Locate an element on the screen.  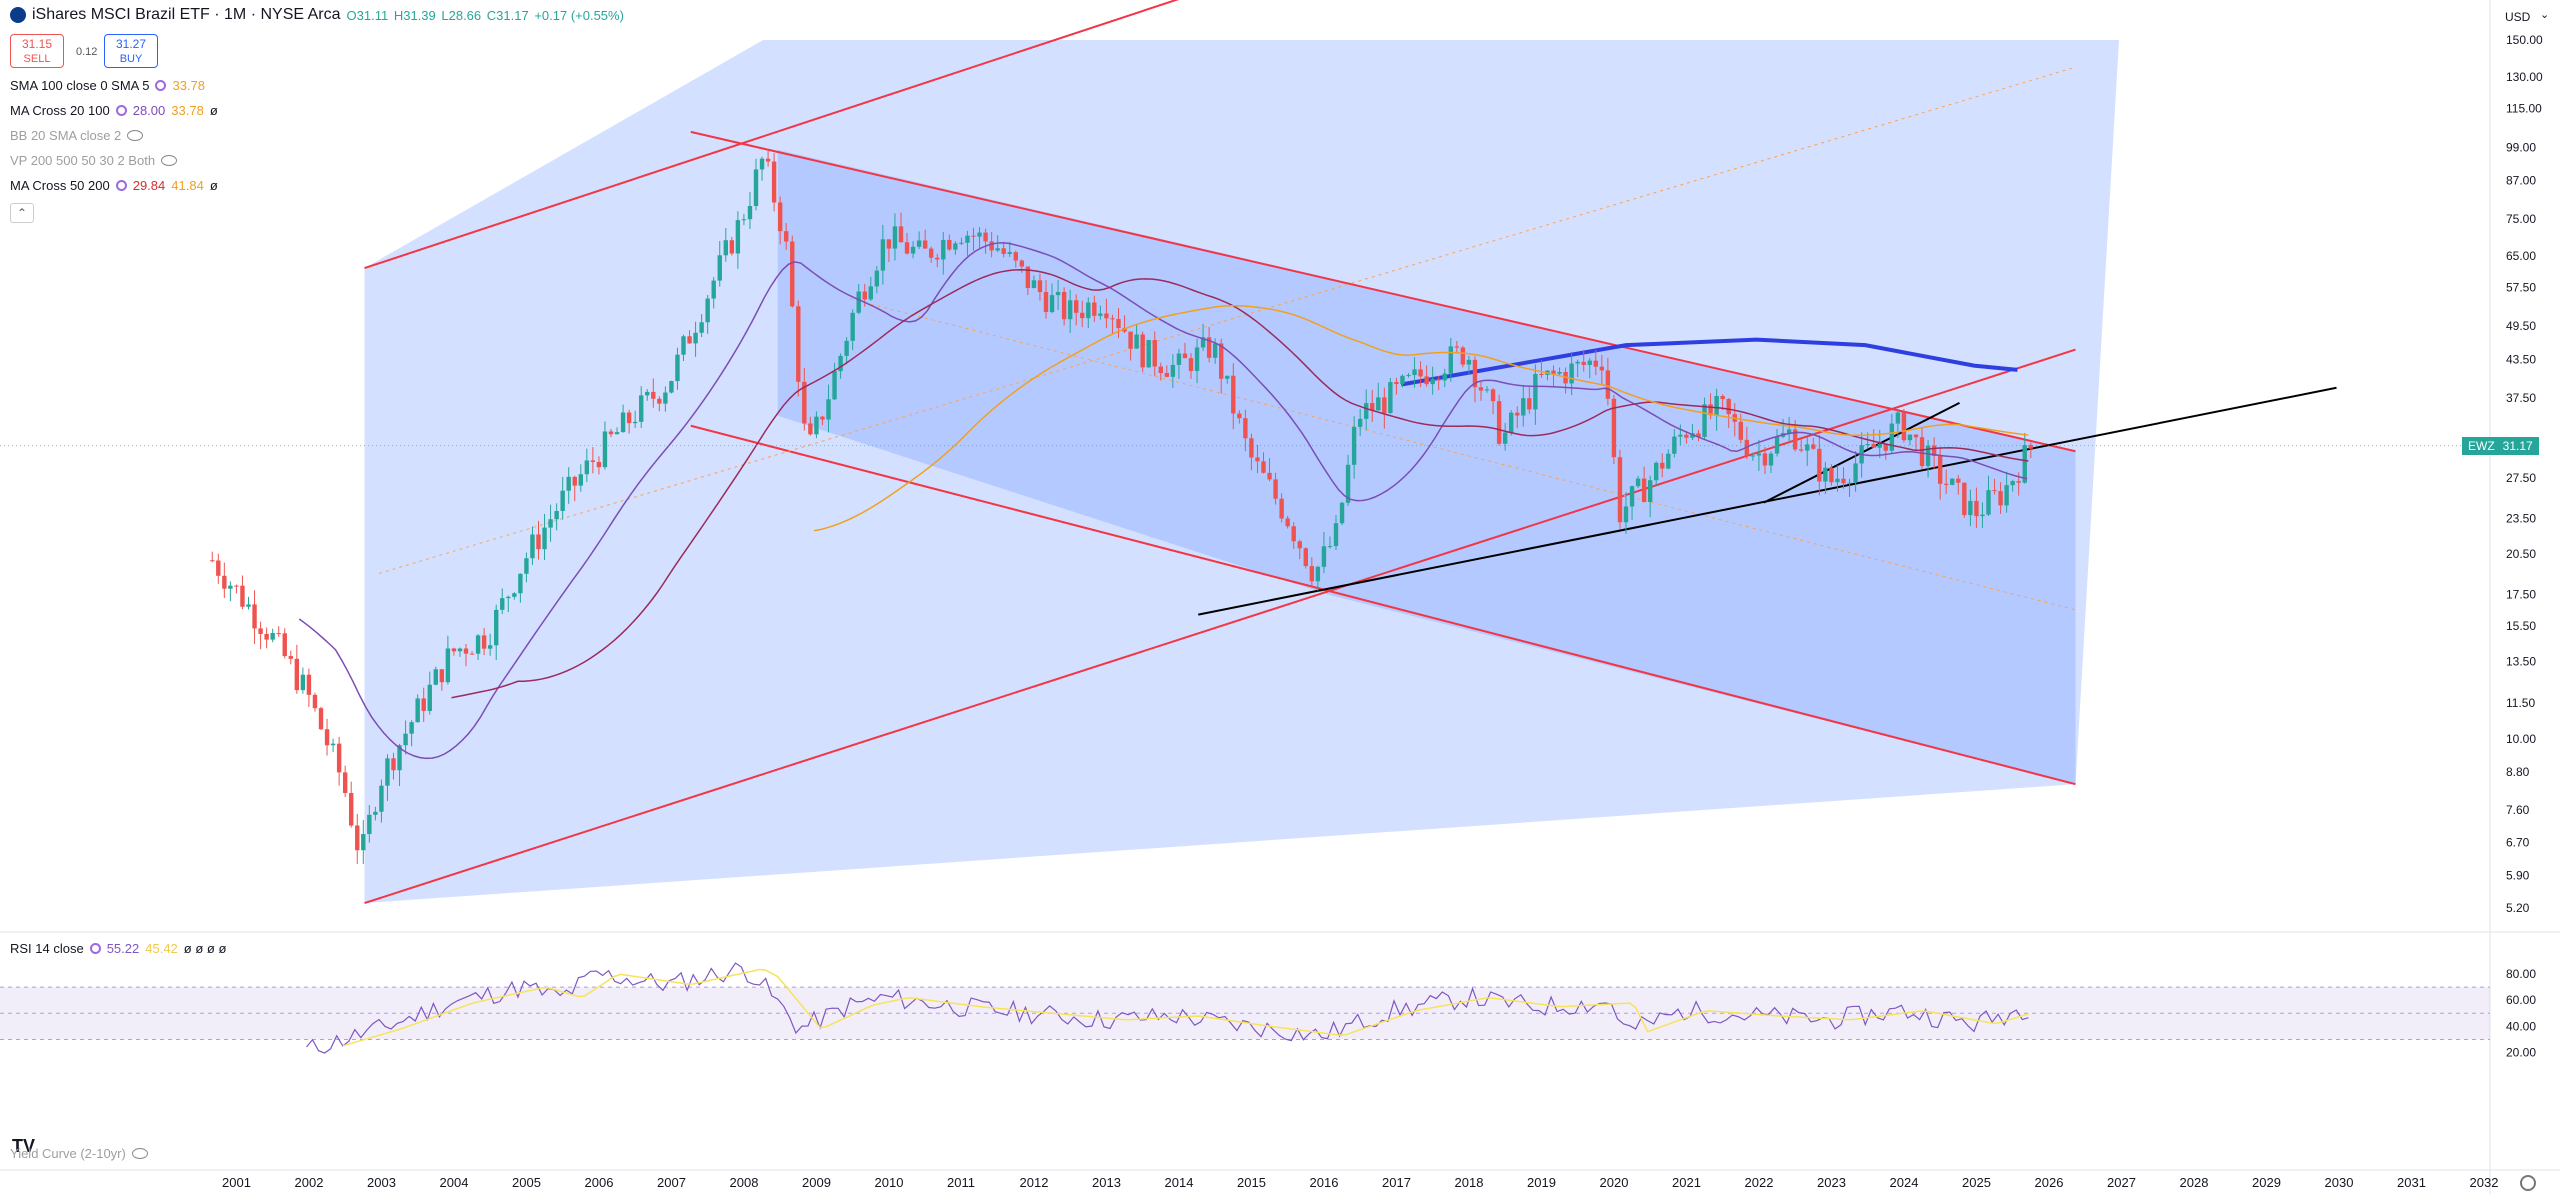
currency-label: USD is located at coordinates (2518, 17).